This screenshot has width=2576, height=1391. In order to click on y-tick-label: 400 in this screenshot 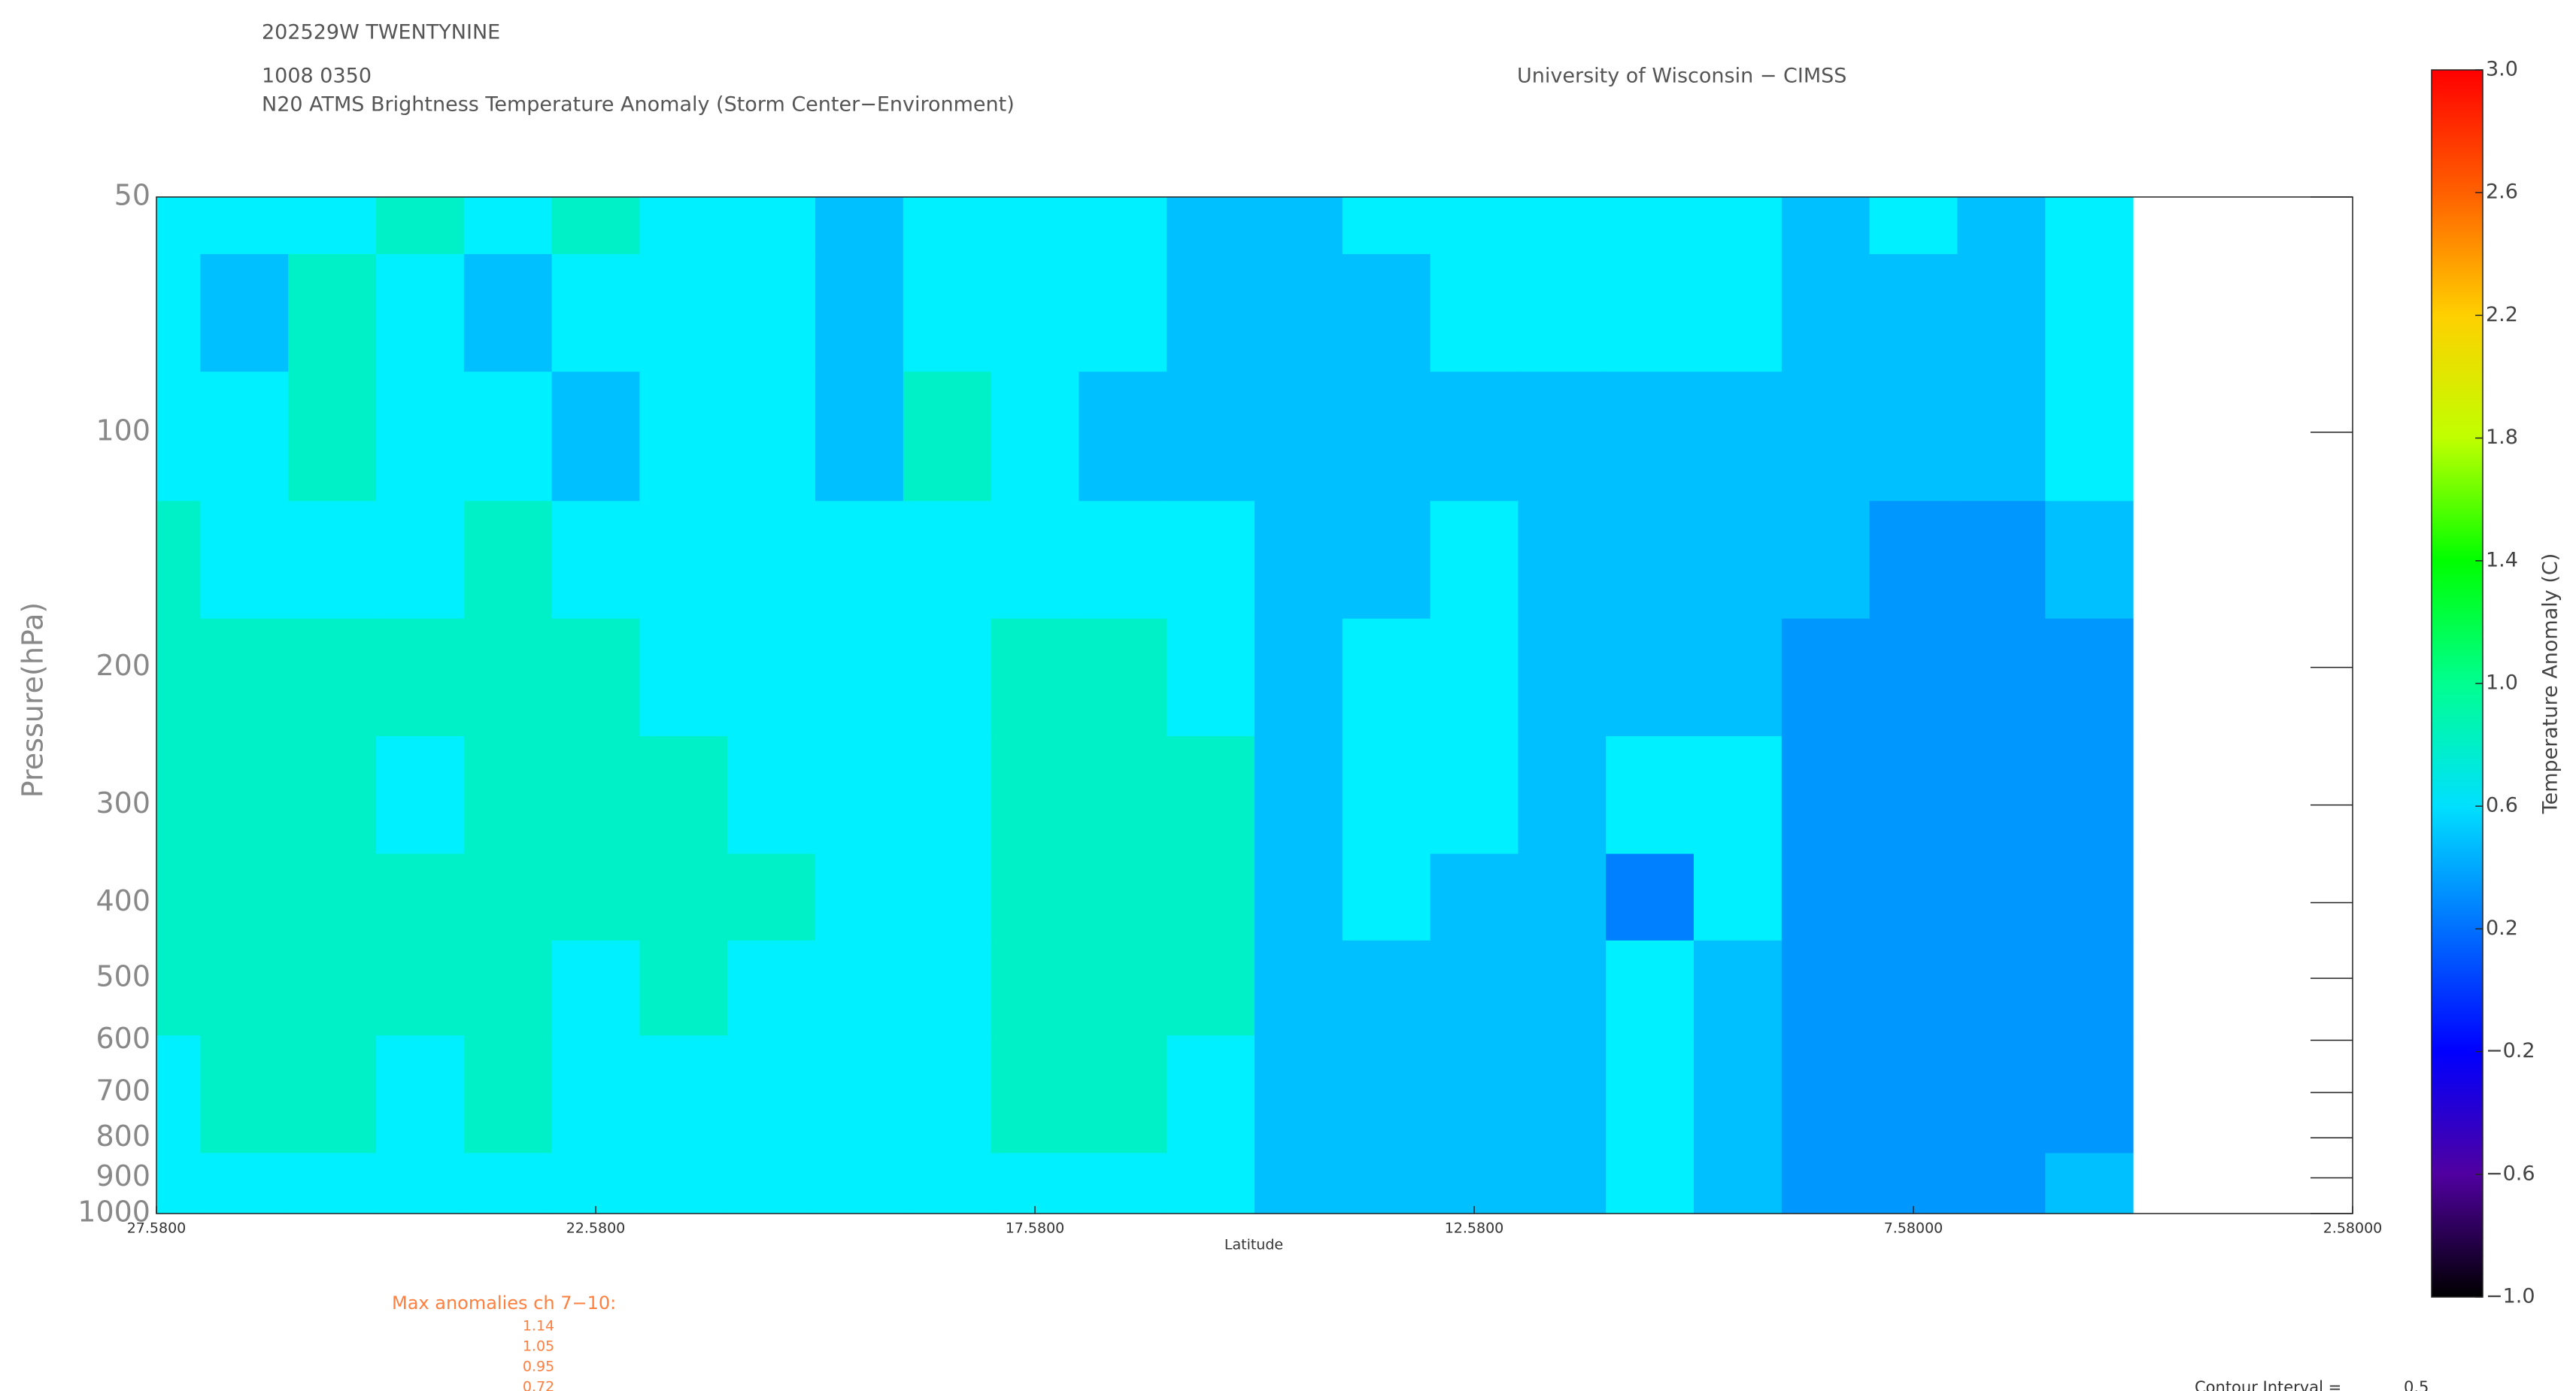, I will do `click(123, 900)`.